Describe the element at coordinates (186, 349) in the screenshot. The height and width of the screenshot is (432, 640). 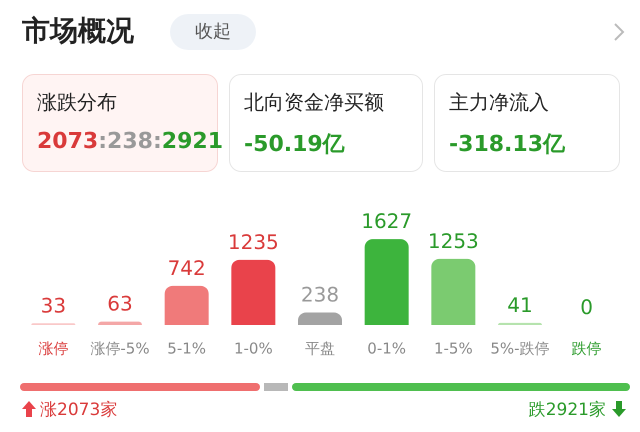
I see `x-tick-label: 5-1%` at that location.